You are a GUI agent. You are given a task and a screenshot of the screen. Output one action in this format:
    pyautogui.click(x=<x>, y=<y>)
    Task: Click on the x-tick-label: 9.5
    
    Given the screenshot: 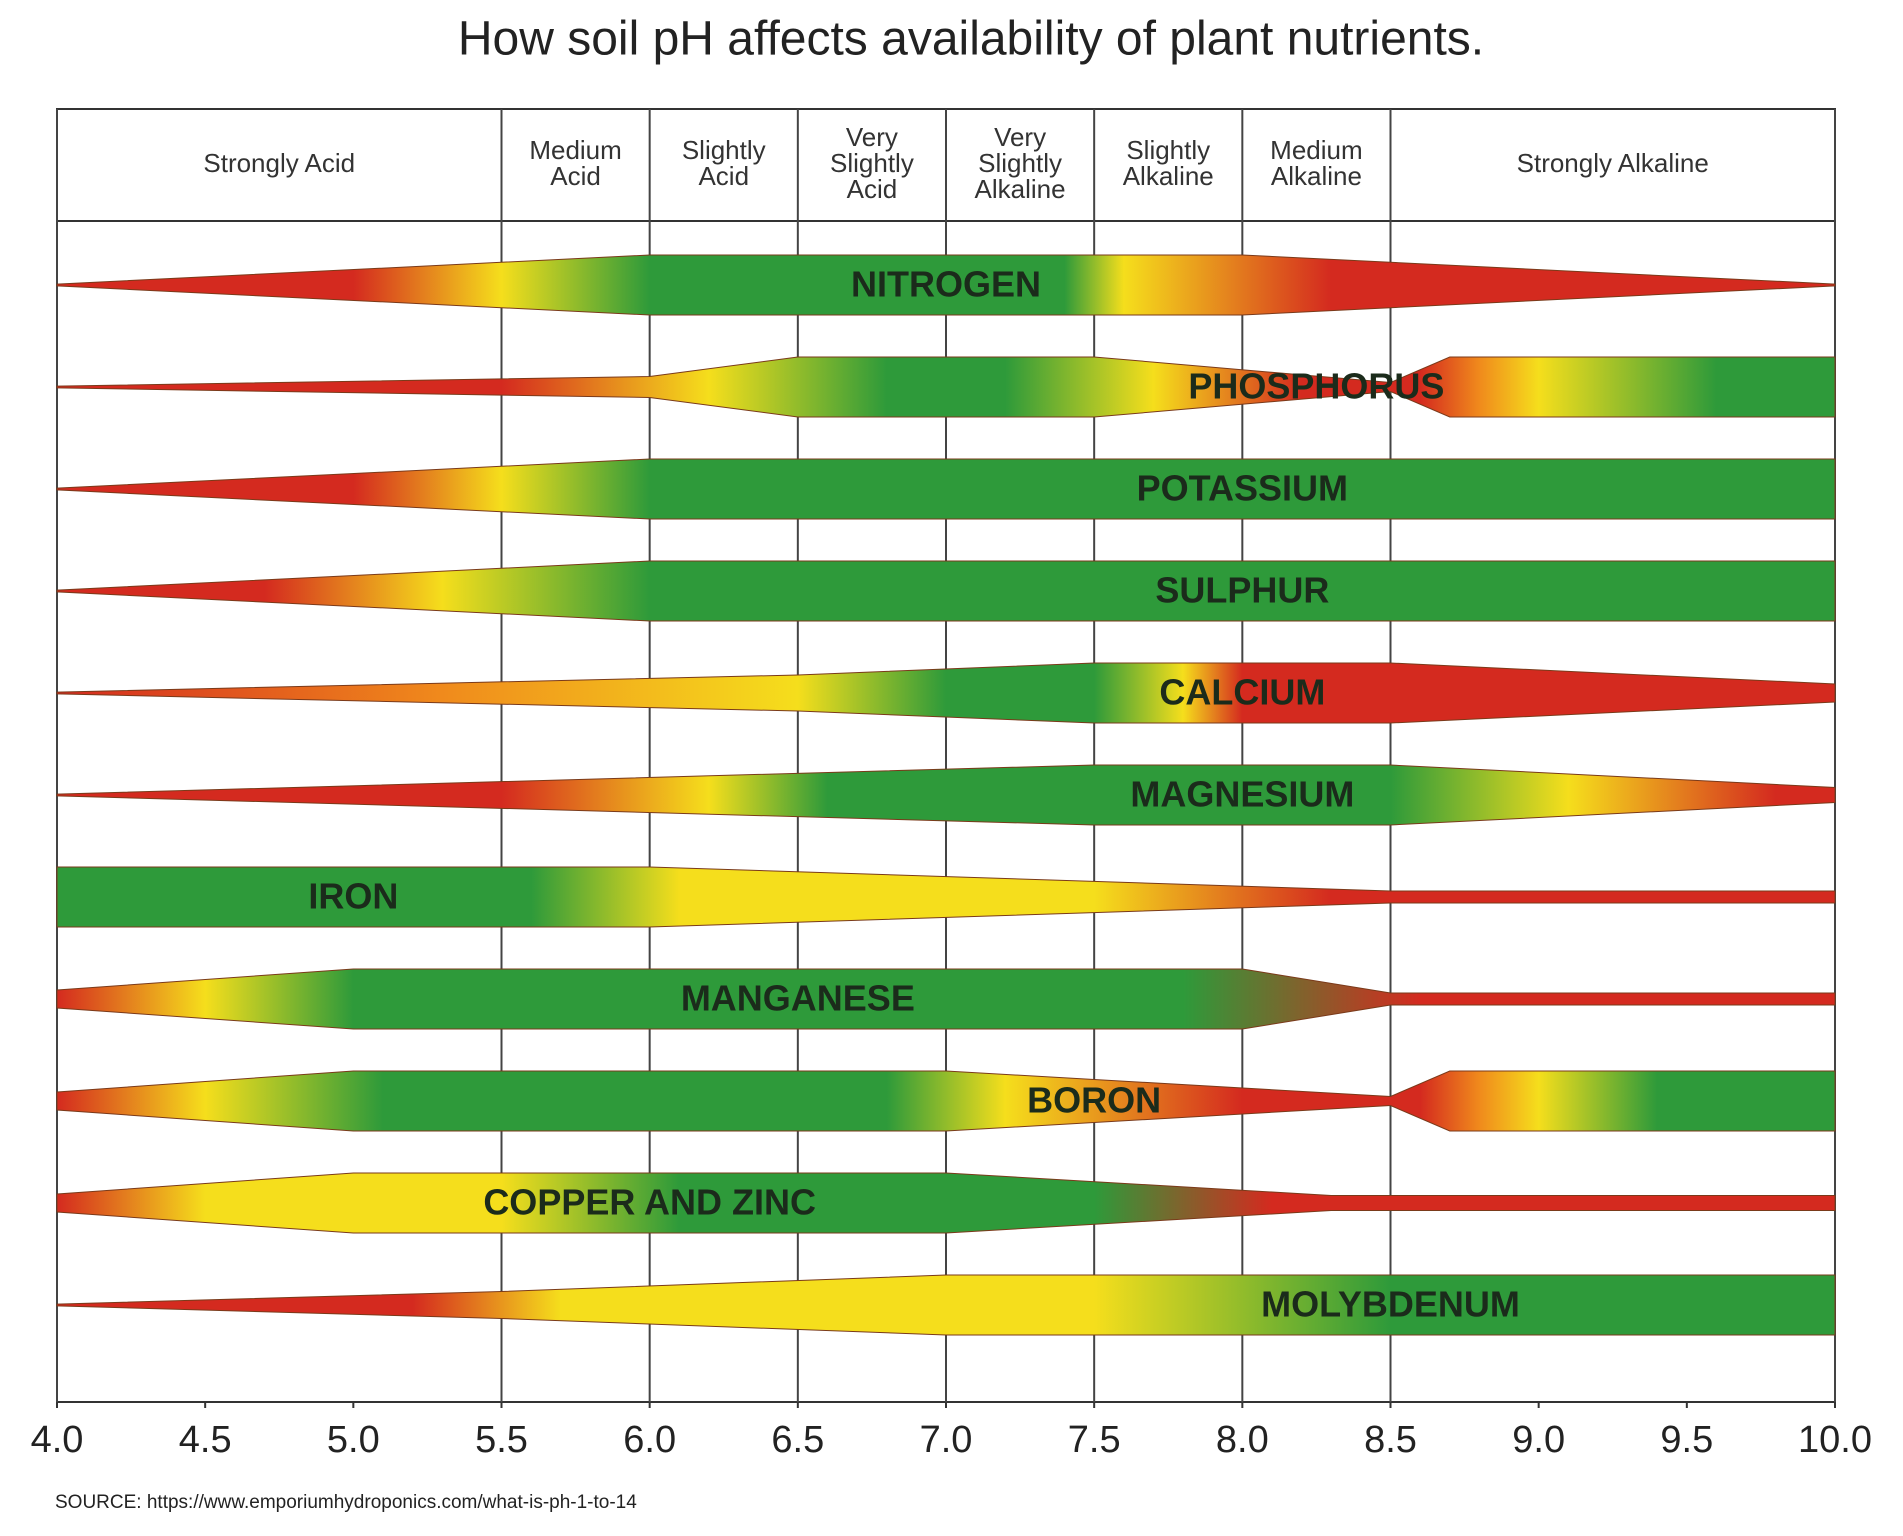 What is the action you would take?
    pyautogui.click(x=1686, y=1440)
    